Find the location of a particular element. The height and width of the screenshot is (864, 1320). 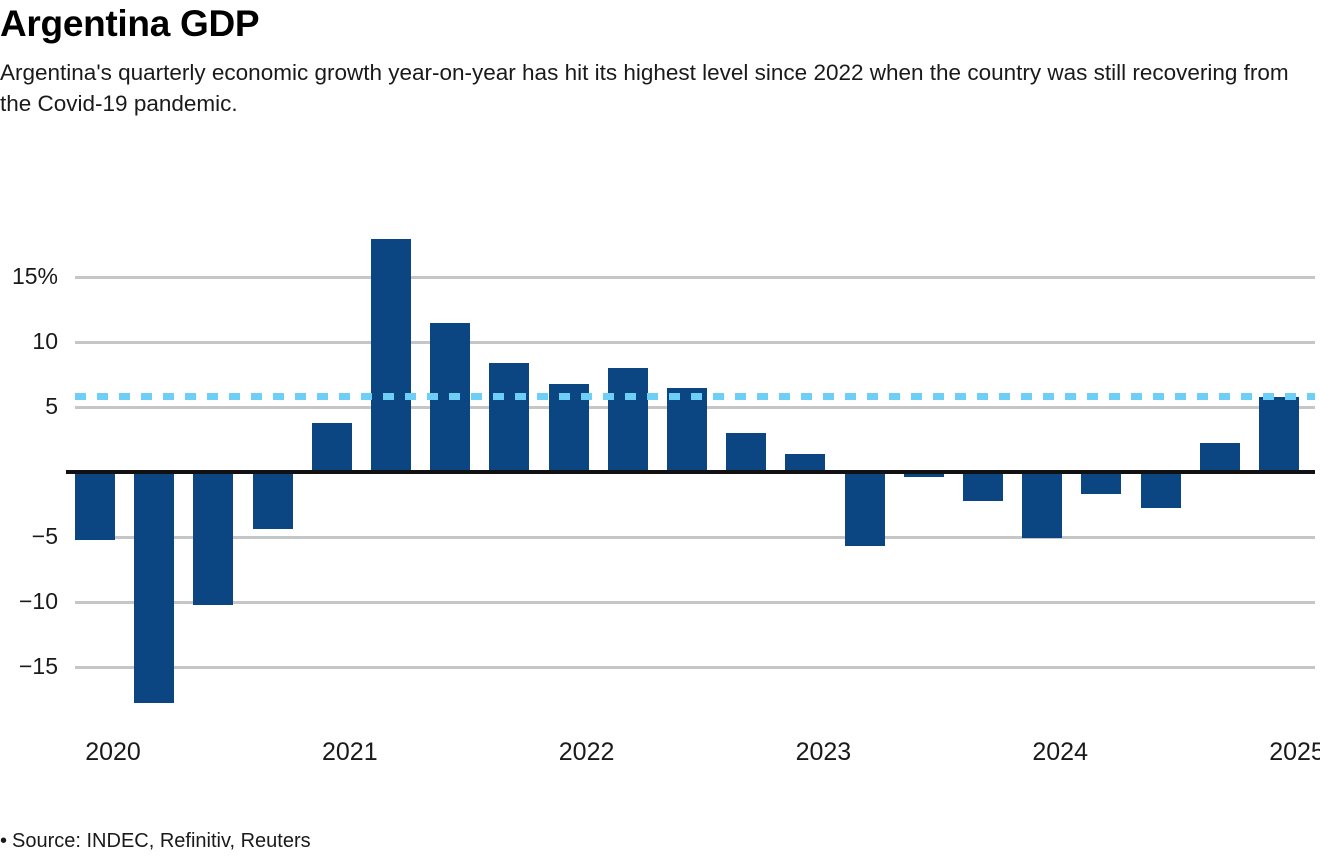

y-axis-tick-label: −5 is located at coordinates (44, 536).